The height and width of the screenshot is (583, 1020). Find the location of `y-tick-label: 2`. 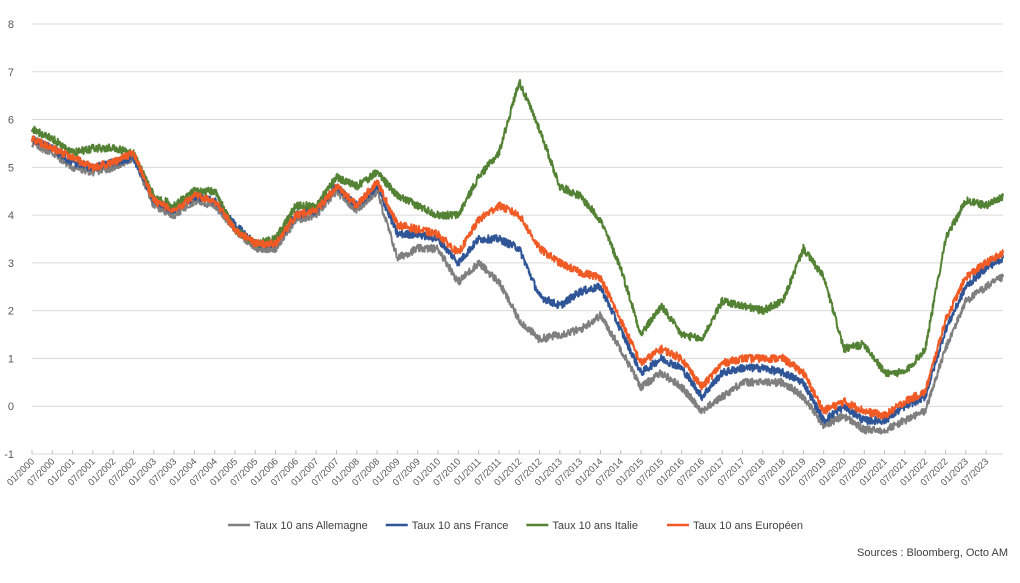

y-tick-label: 2 is located at coordinates (11, 312).